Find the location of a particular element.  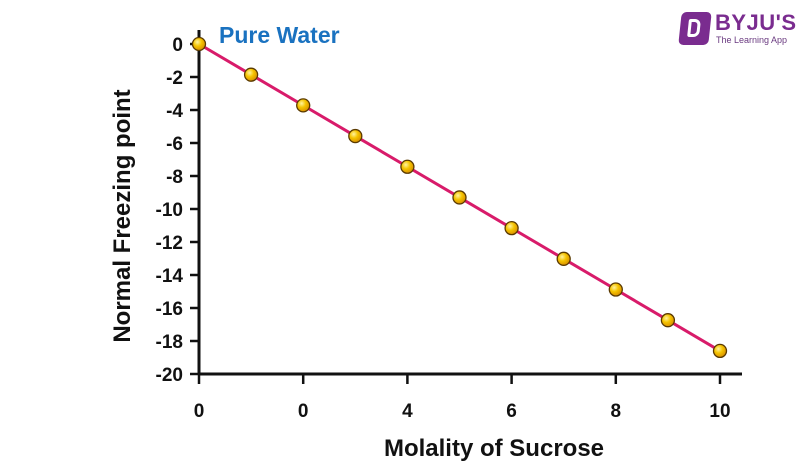

y-axis-title: Normal Freezing point is located at coordinates (122, 215).